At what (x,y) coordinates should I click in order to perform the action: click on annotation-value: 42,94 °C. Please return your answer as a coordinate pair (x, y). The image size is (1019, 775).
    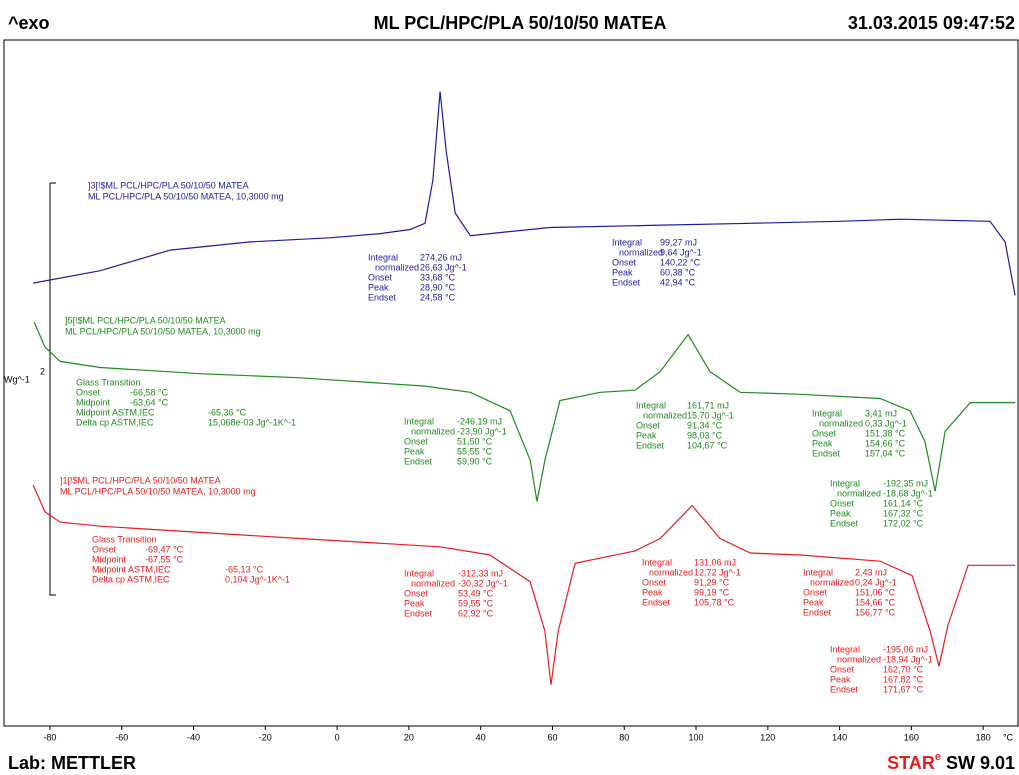
    Looking at the image, I should click on (678, 282).